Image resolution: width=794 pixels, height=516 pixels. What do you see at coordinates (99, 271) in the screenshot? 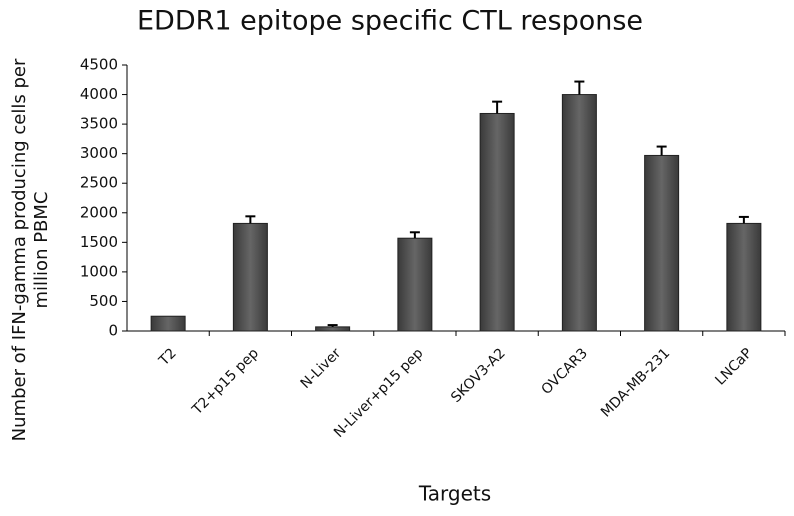
I see `y-tick-label: 1000` at bounding box center [99, 271].